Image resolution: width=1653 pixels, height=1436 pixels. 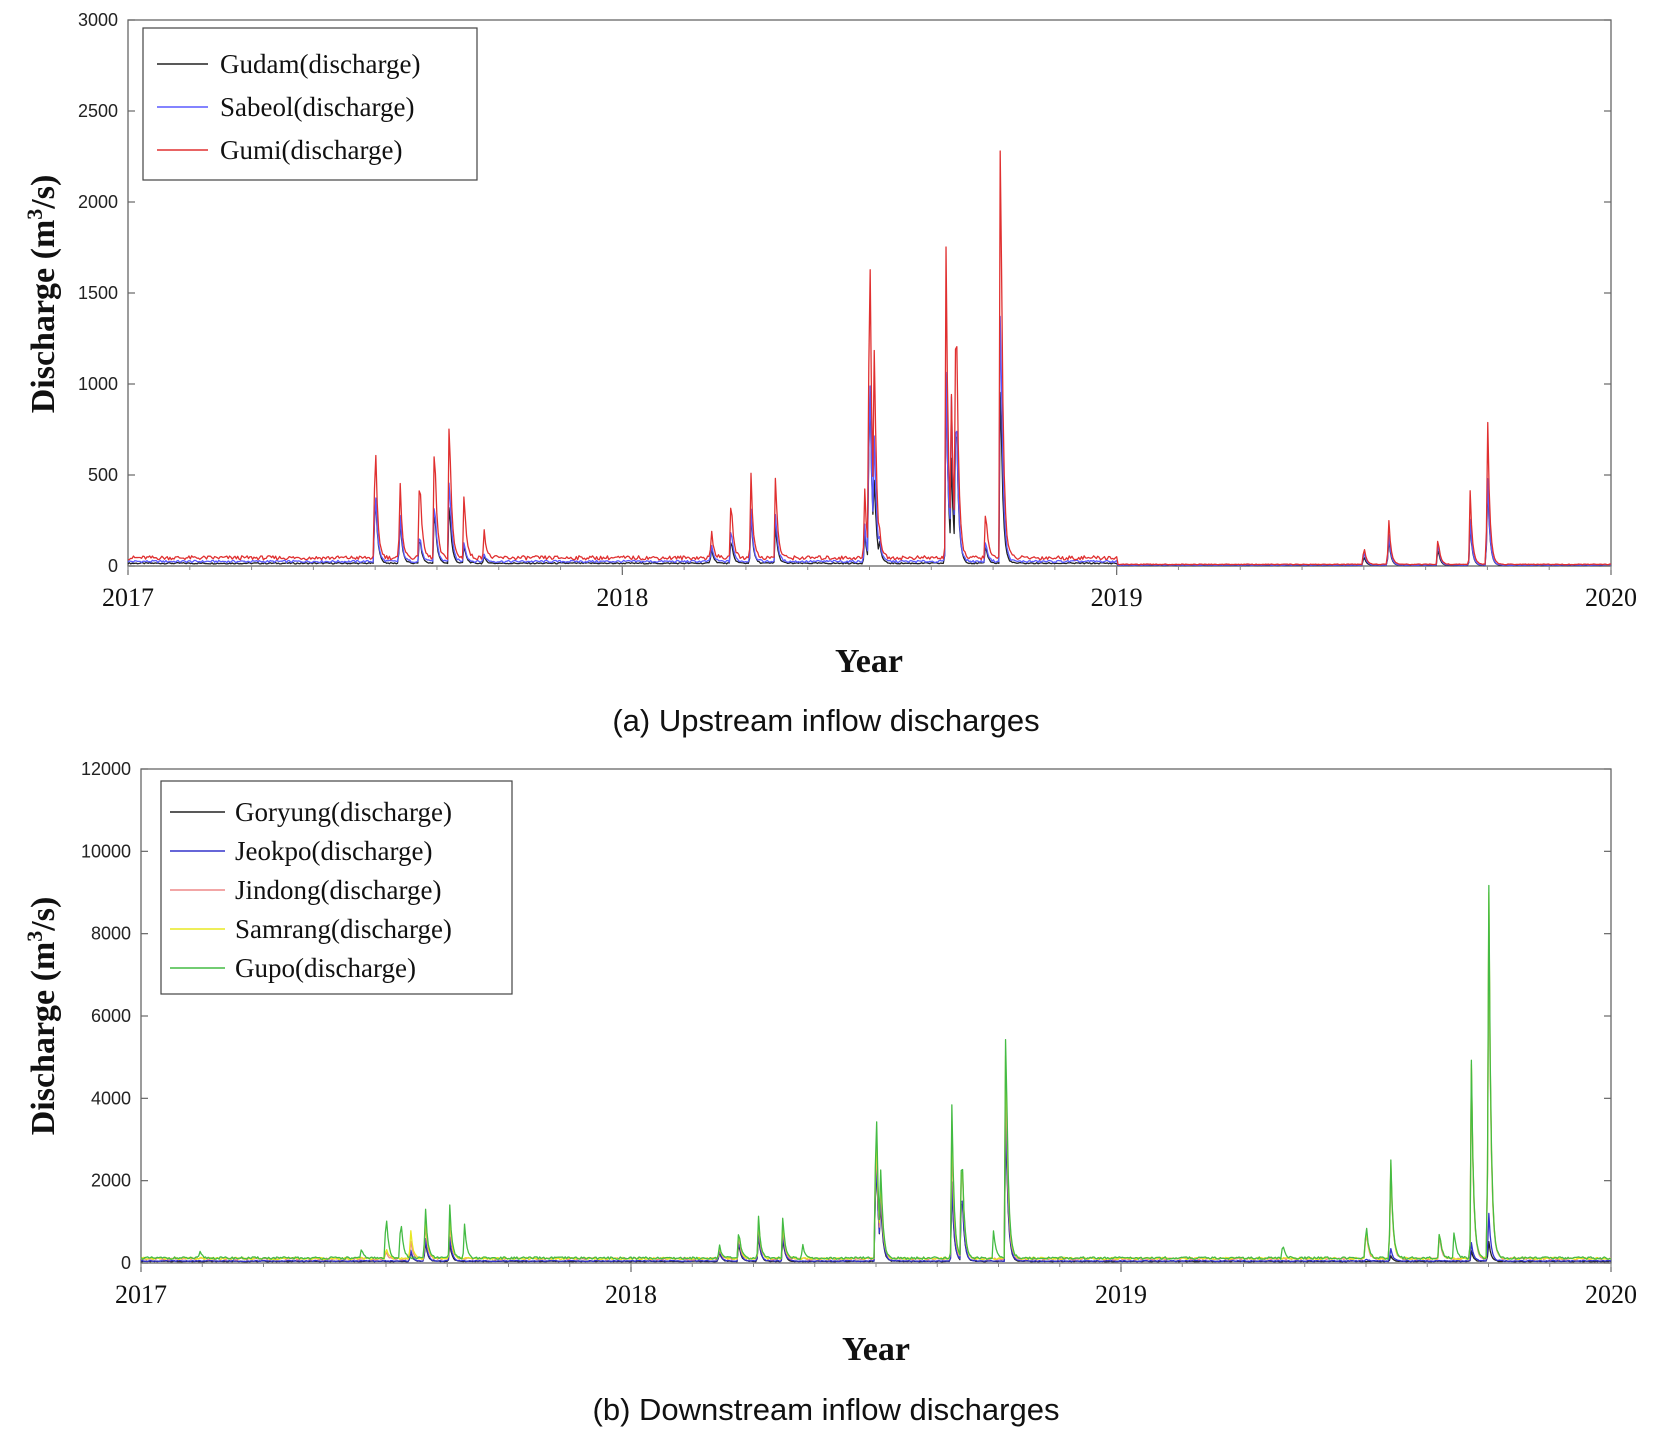 I want to click on legend-label-sabeol: Sabeol(discharge), so click(x=317, y=107).